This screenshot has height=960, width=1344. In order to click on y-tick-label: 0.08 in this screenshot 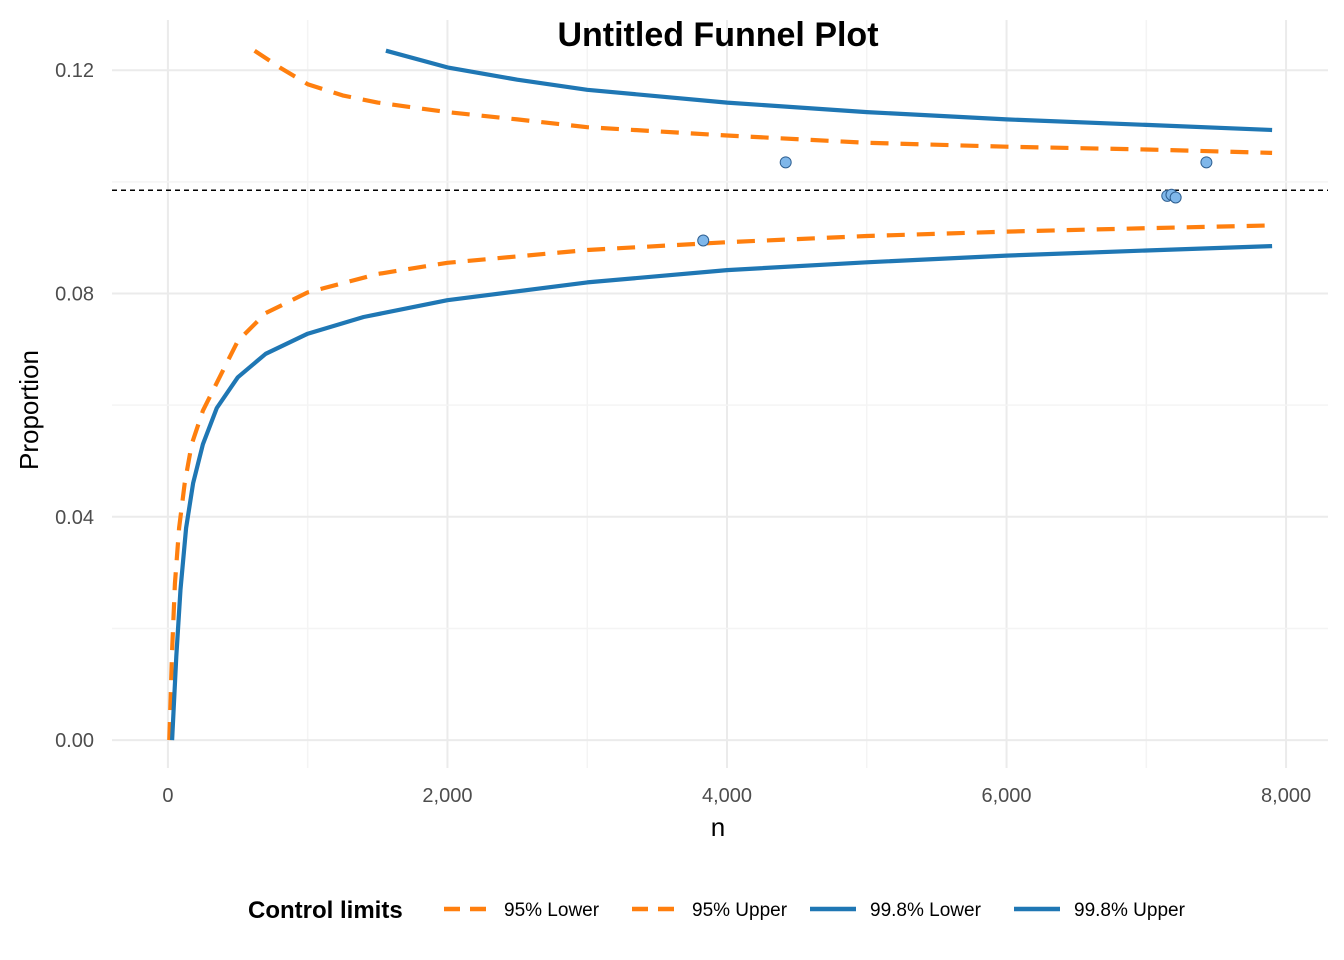, I will do `click(74, 295)`.